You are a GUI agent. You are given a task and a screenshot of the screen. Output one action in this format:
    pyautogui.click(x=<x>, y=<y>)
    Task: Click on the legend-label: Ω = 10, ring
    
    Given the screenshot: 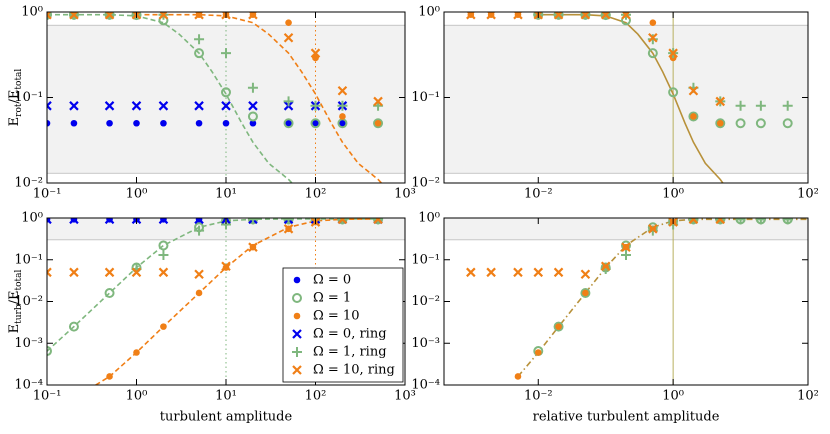 What is the action you would take?
    pyautogui.click(x=354, y=370)
    